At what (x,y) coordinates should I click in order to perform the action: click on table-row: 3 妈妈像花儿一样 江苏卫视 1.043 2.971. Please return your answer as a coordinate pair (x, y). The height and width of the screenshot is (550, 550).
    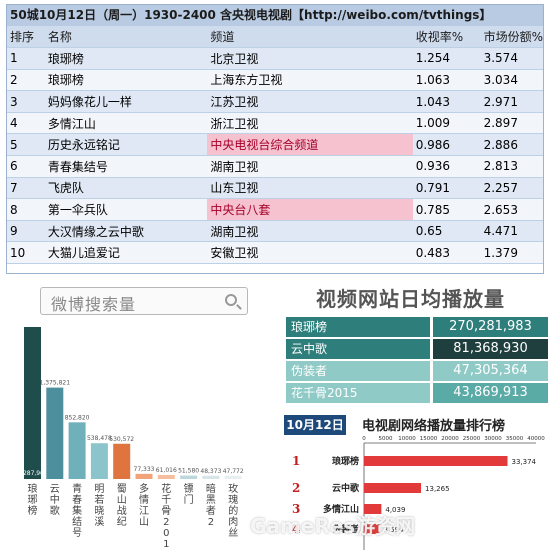
    Looking at the image, I should click on (275, 101).